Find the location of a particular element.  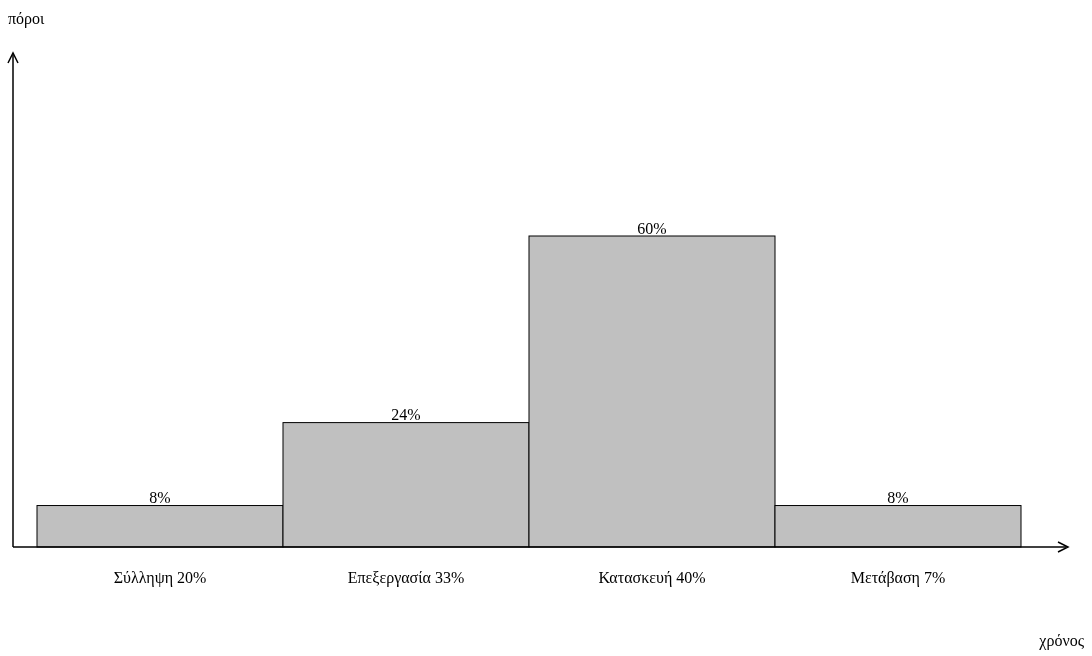

text: πόροι is located at coordinates (27, 19).